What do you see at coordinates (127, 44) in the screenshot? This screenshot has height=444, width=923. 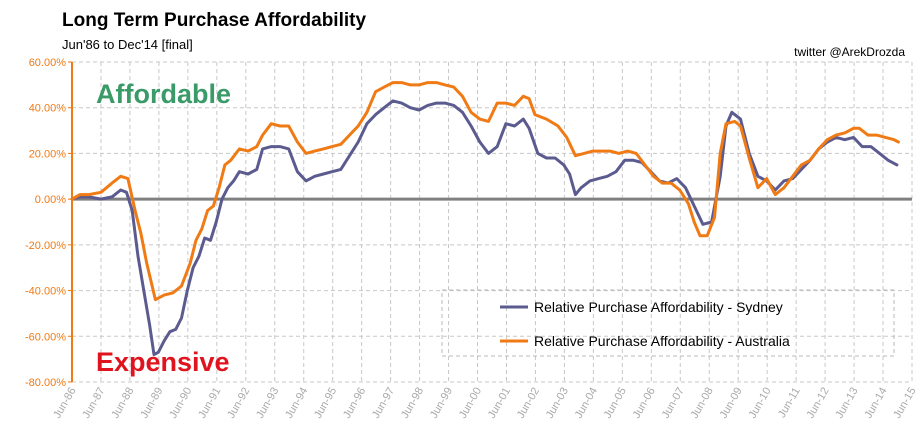 I see `chart-subtitle: Jun'86 to Dec'14 [final]` at bounding box center [127, 44].